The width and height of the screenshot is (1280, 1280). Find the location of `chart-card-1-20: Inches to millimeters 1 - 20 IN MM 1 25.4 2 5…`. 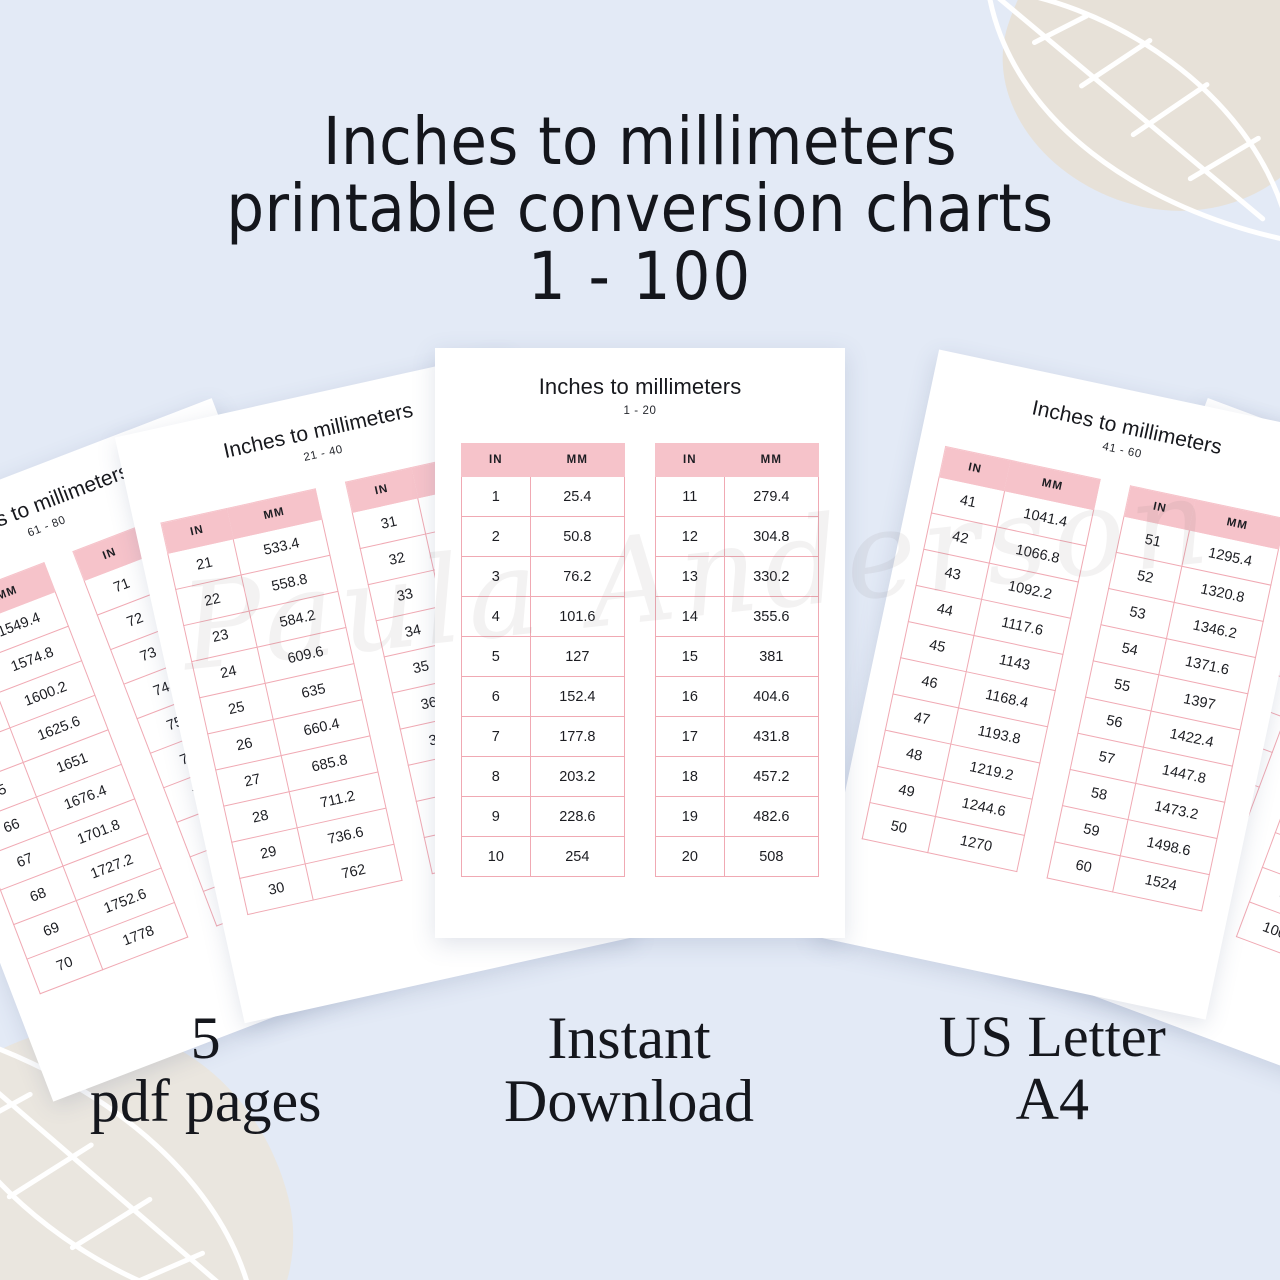

chart-card-1-20: Inches to millimeters 1 - 20 IN MM 1 25.4 2 5… is located at coordinates (640, 643).